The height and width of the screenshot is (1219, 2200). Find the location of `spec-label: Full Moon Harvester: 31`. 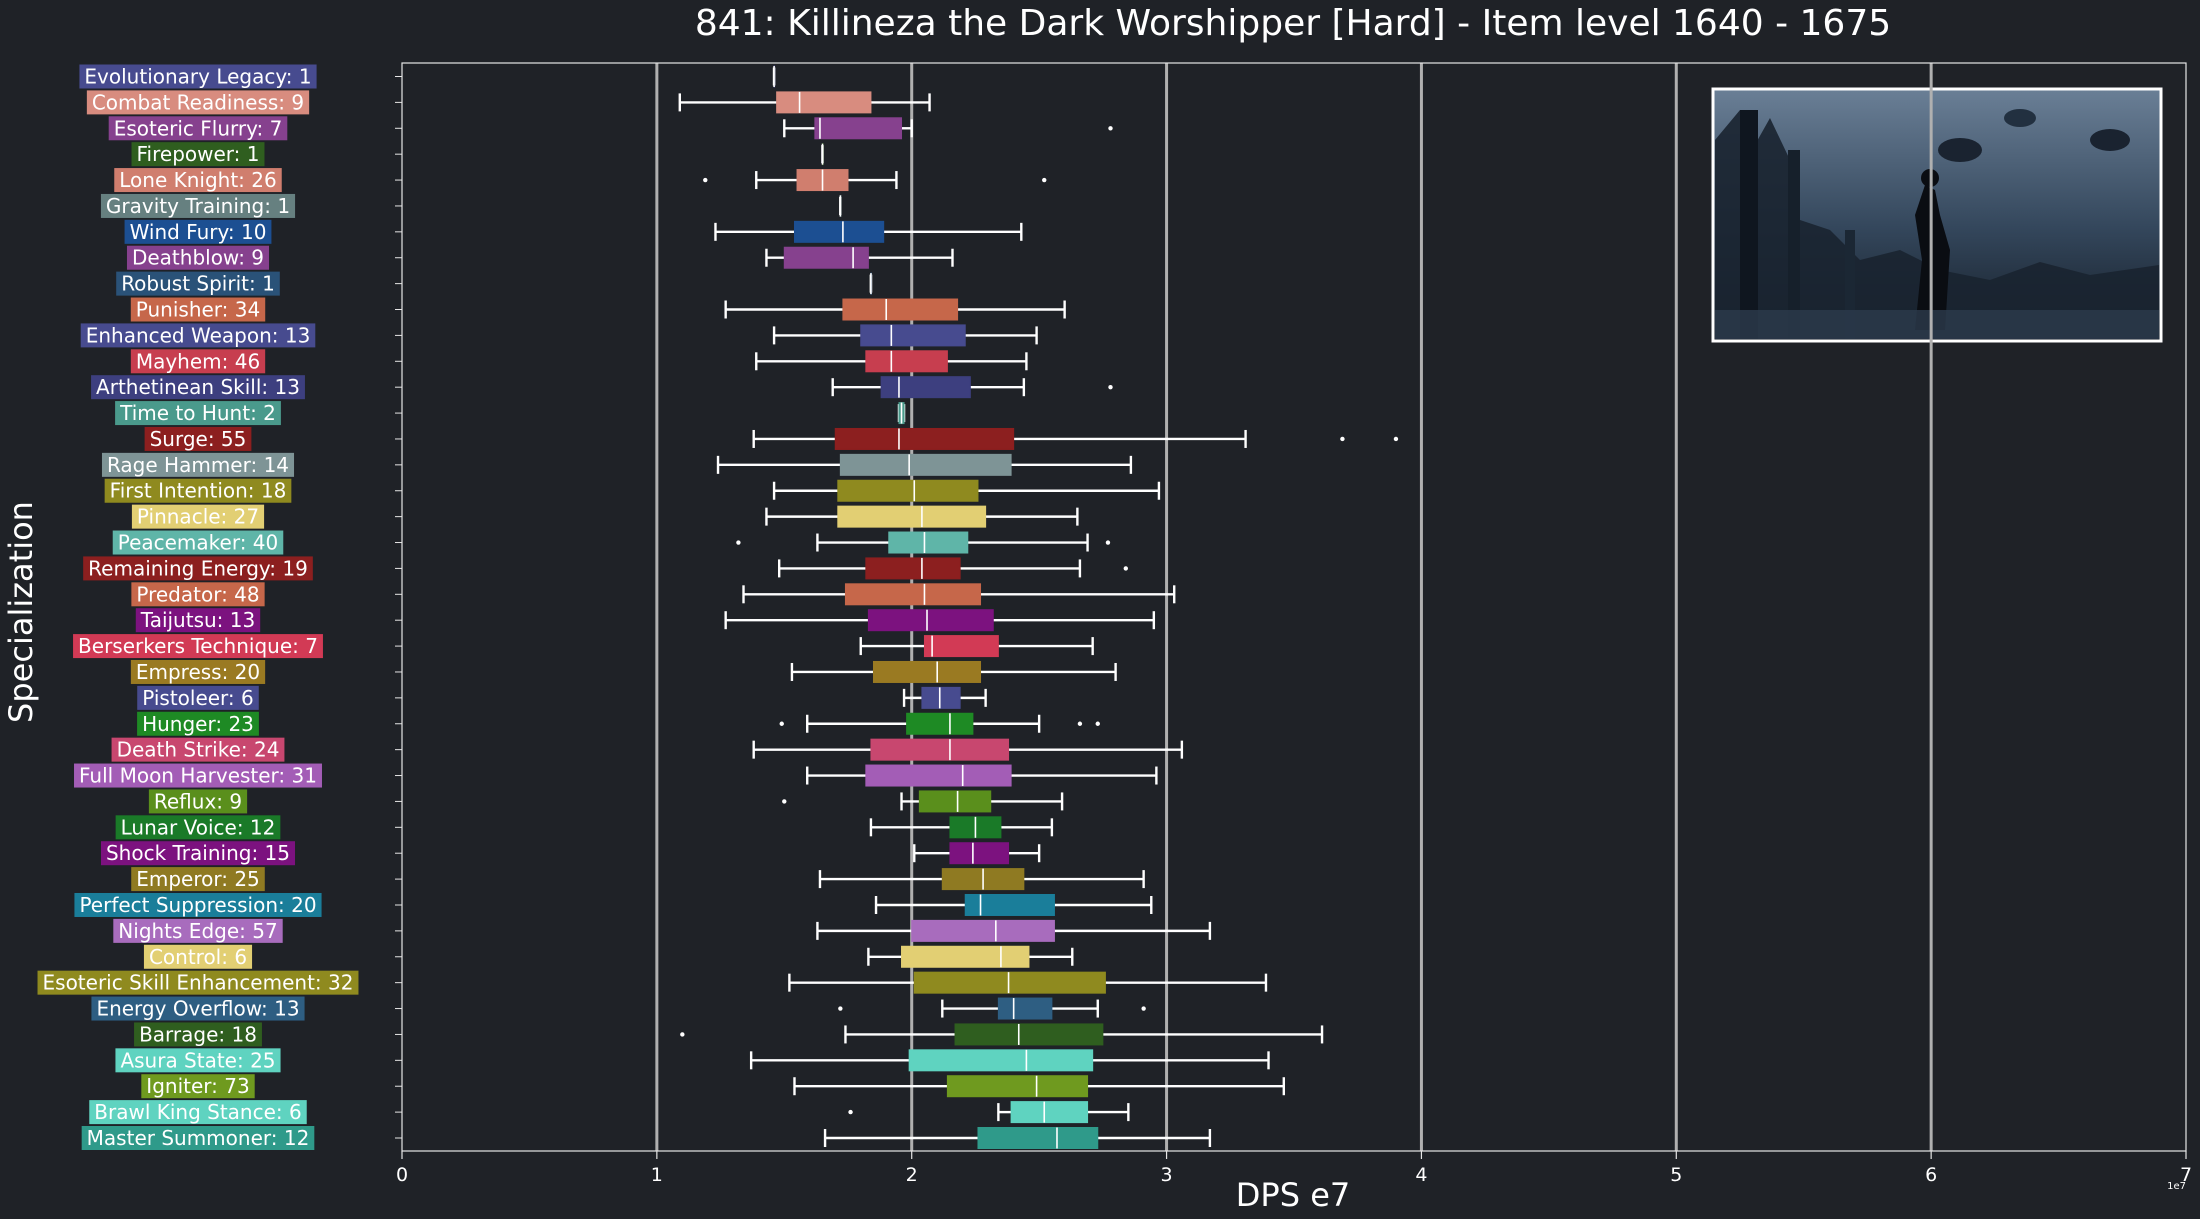

spec-label: Full Moon Harvester: 31 is located at coordinates (198, 776).